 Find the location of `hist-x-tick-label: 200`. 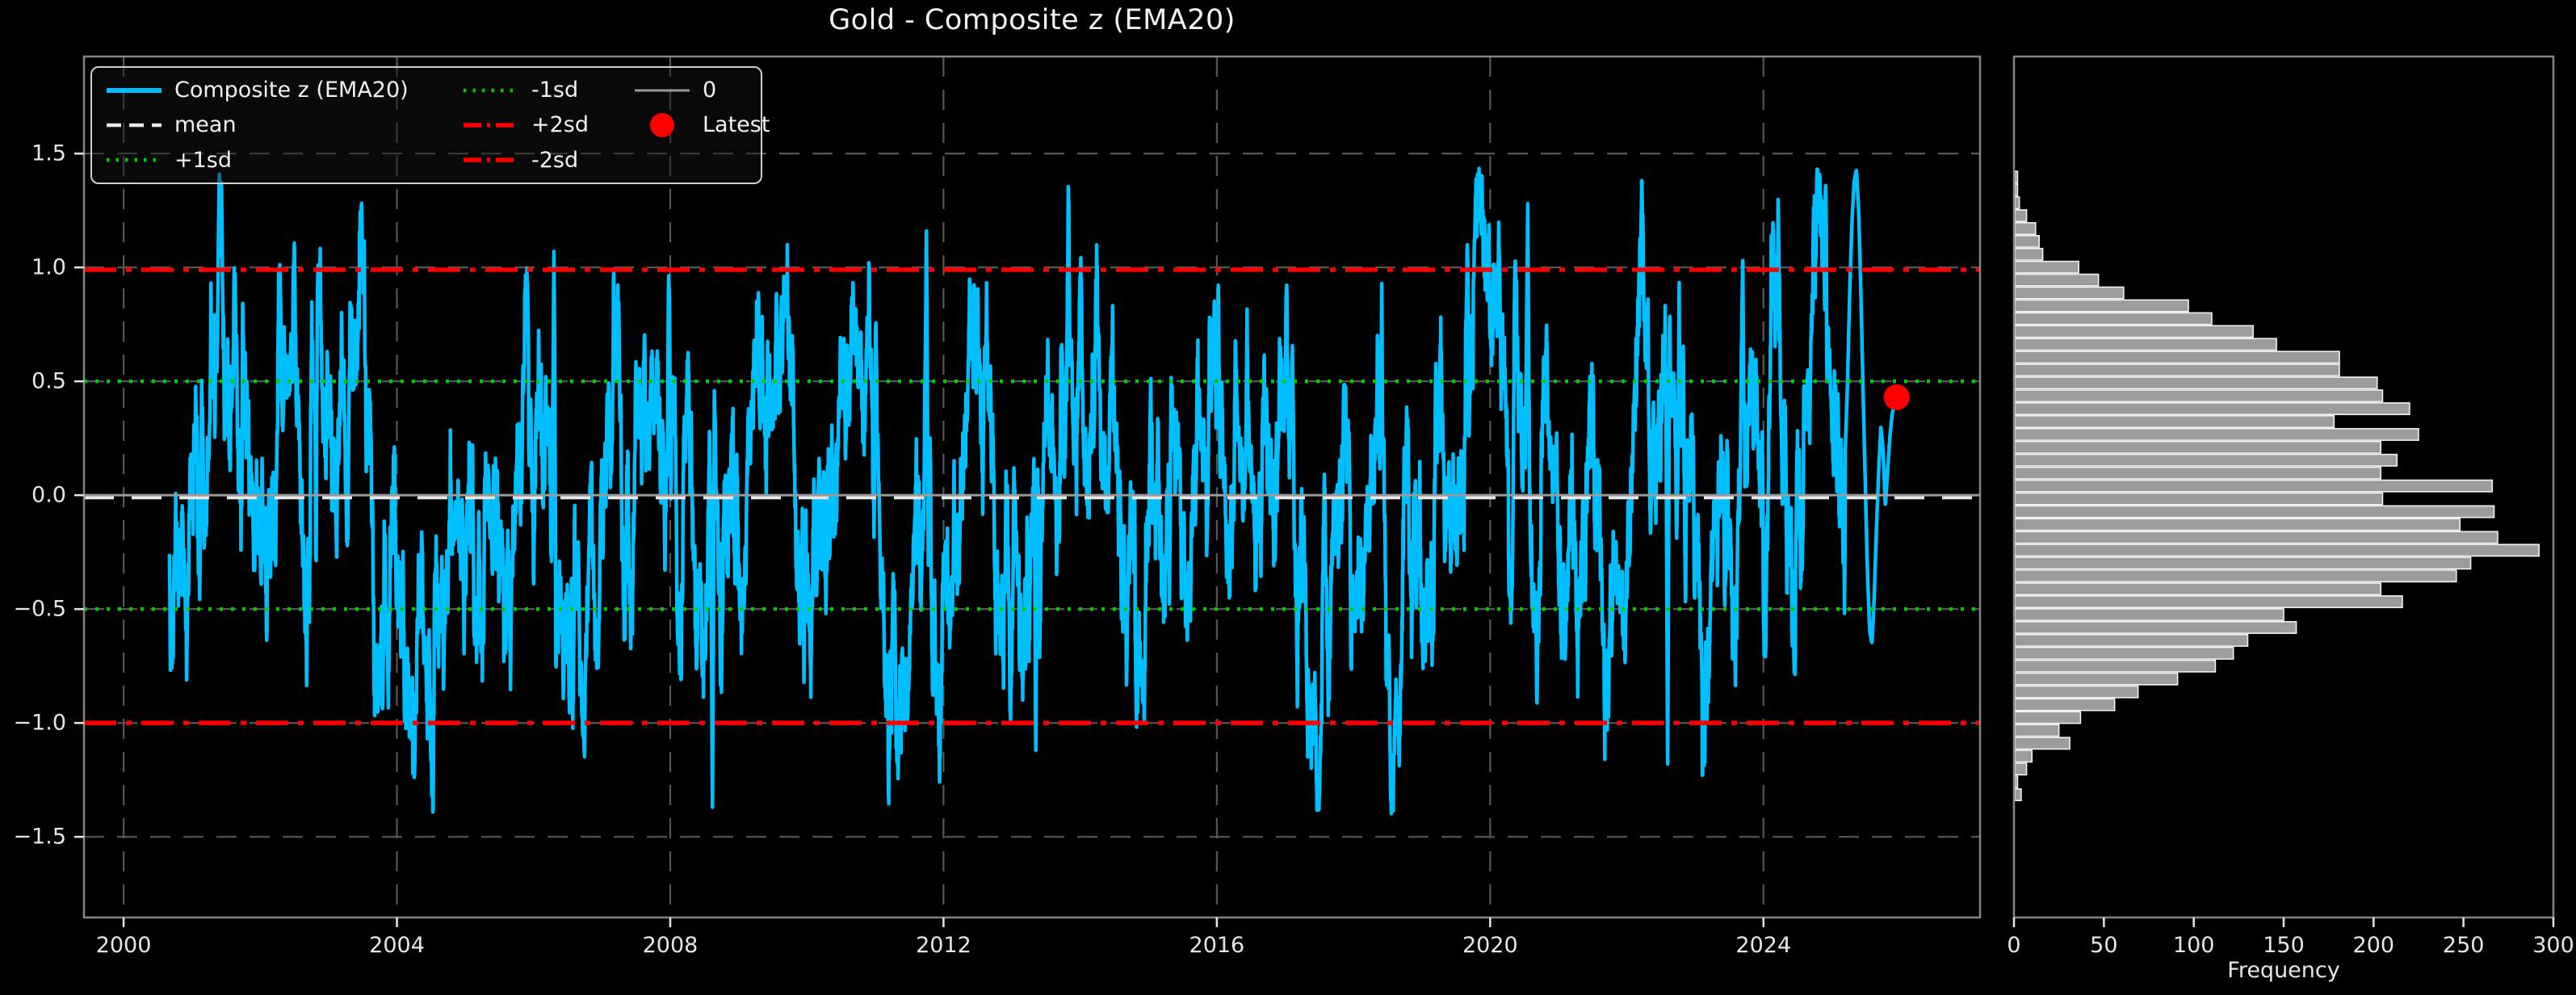

hist-x-tick-label: 200 is located at coordinates (2374, 945).